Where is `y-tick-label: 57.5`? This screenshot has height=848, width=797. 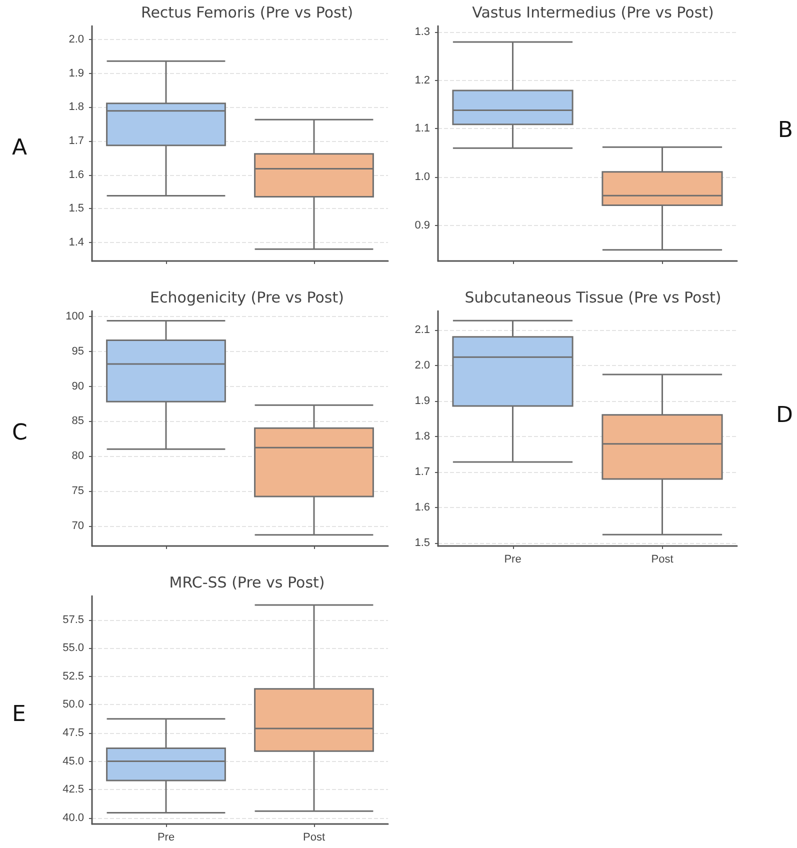
y-tick-label: 57.5 is located at coordinates (73, 620).